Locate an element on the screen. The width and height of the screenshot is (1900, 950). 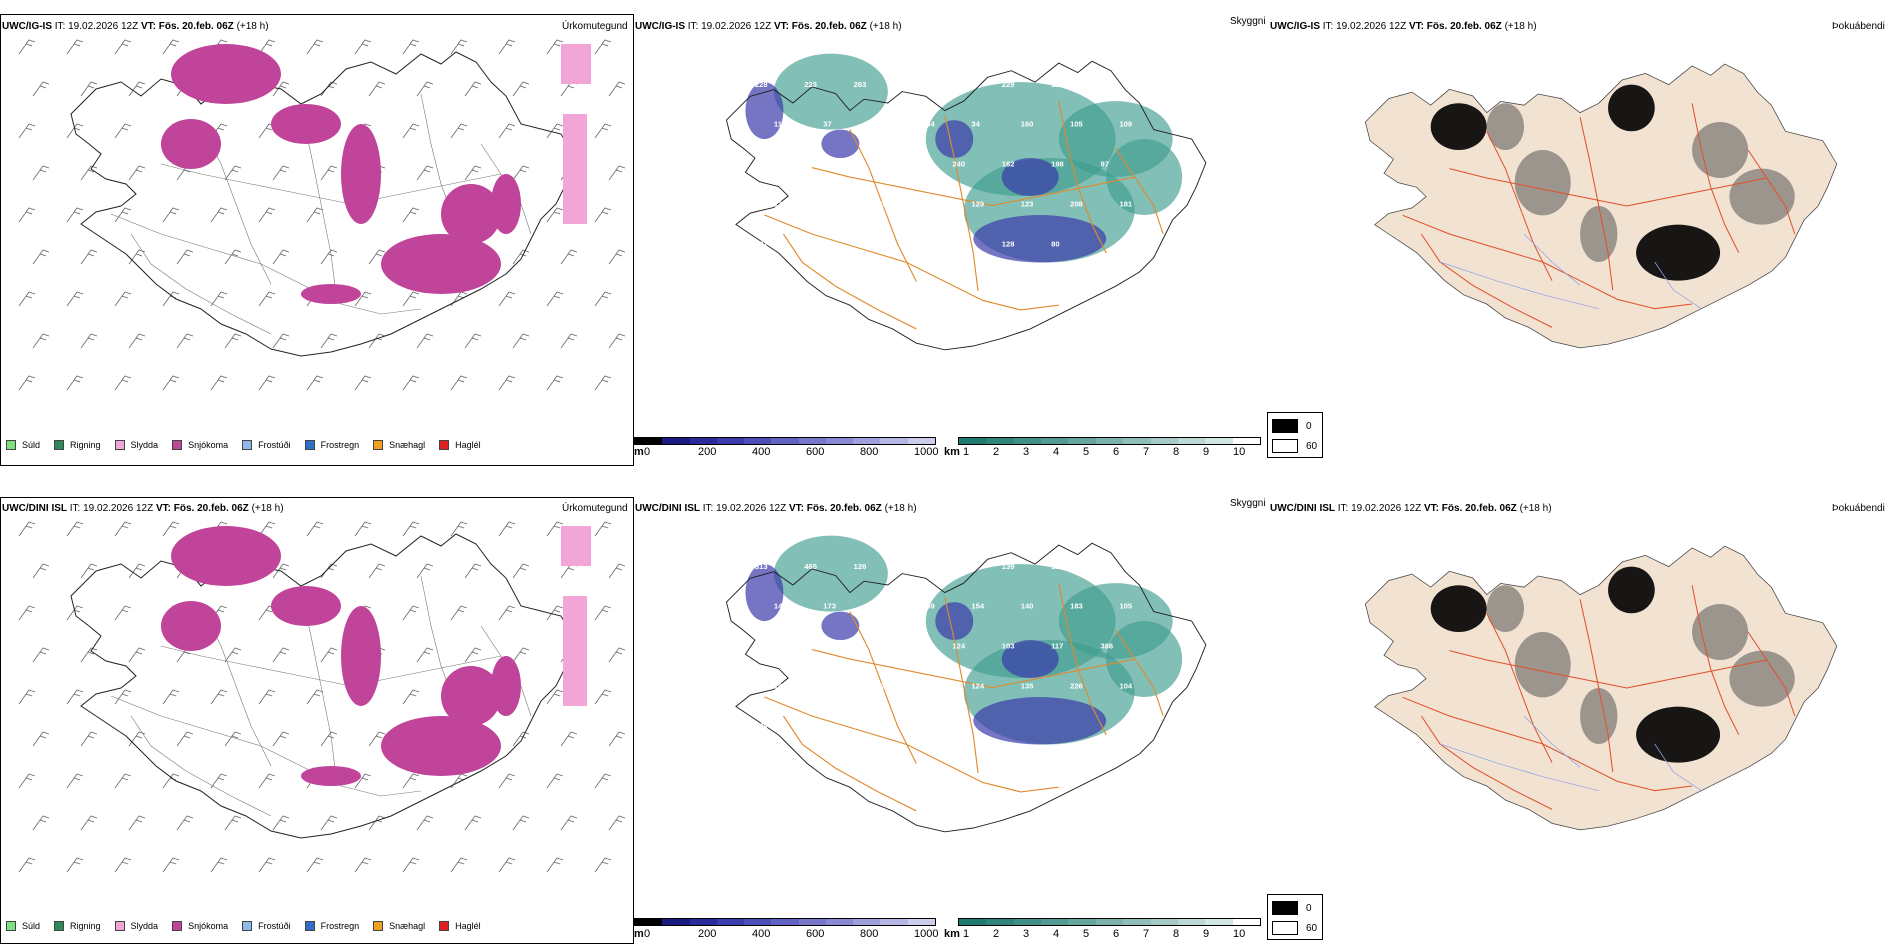
colorbar-tick: 6 is located at coordinates (1116, 452).